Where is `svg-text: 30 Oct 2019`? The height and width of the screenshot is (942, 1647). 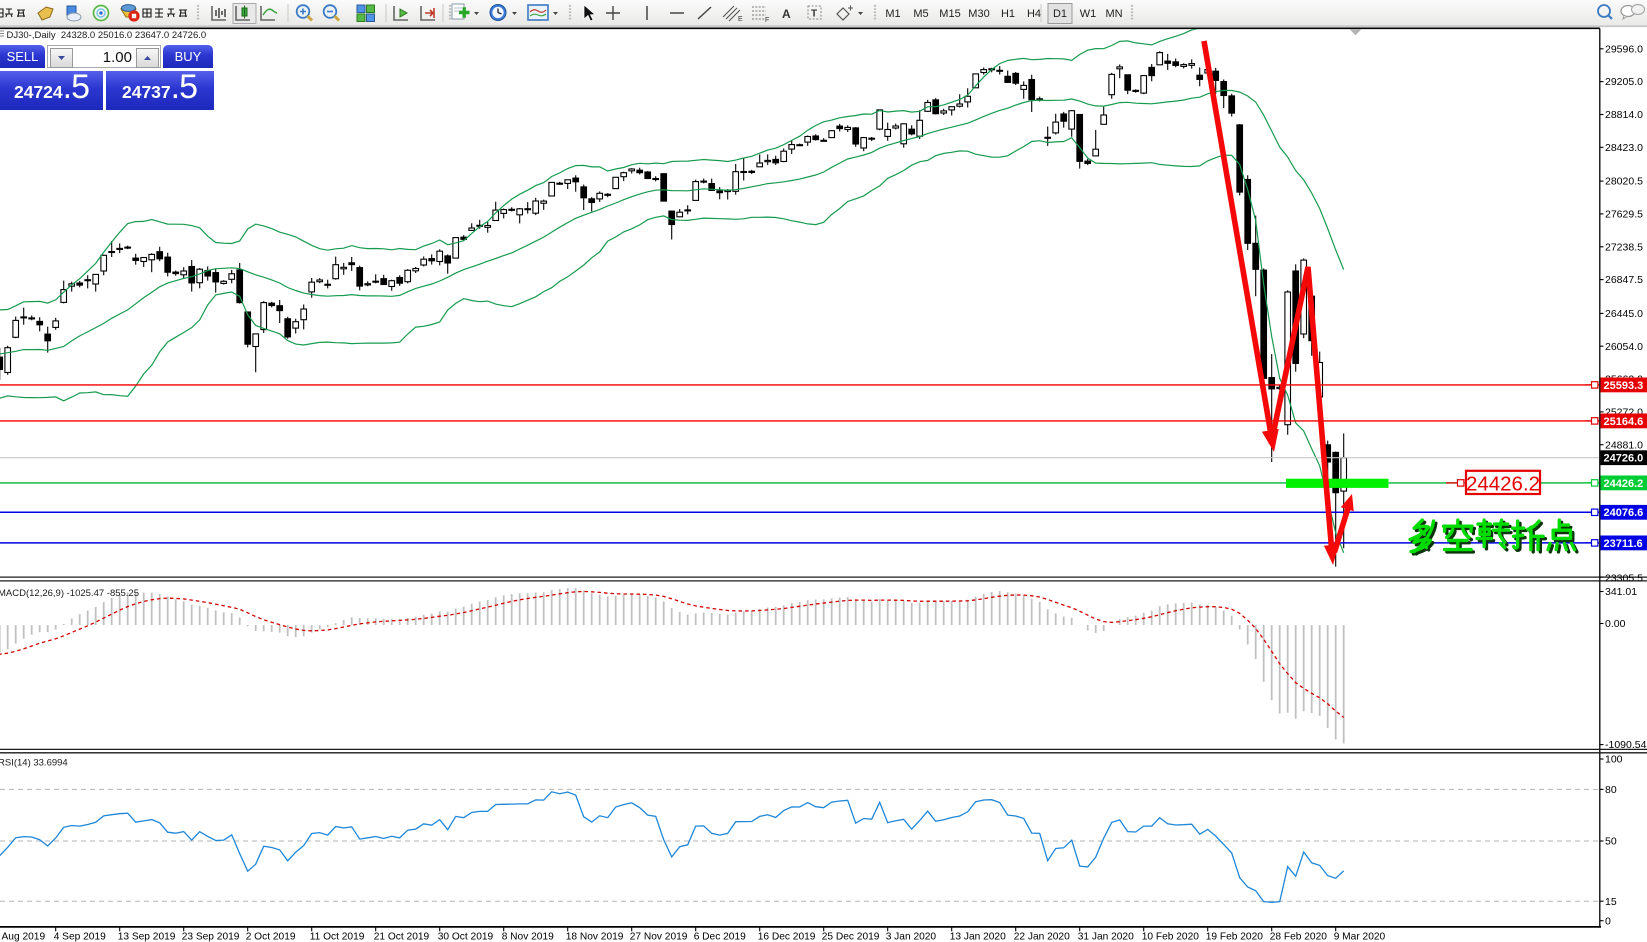 svg-text: 30 Oct 2019 is located at coordinates (466, 936).